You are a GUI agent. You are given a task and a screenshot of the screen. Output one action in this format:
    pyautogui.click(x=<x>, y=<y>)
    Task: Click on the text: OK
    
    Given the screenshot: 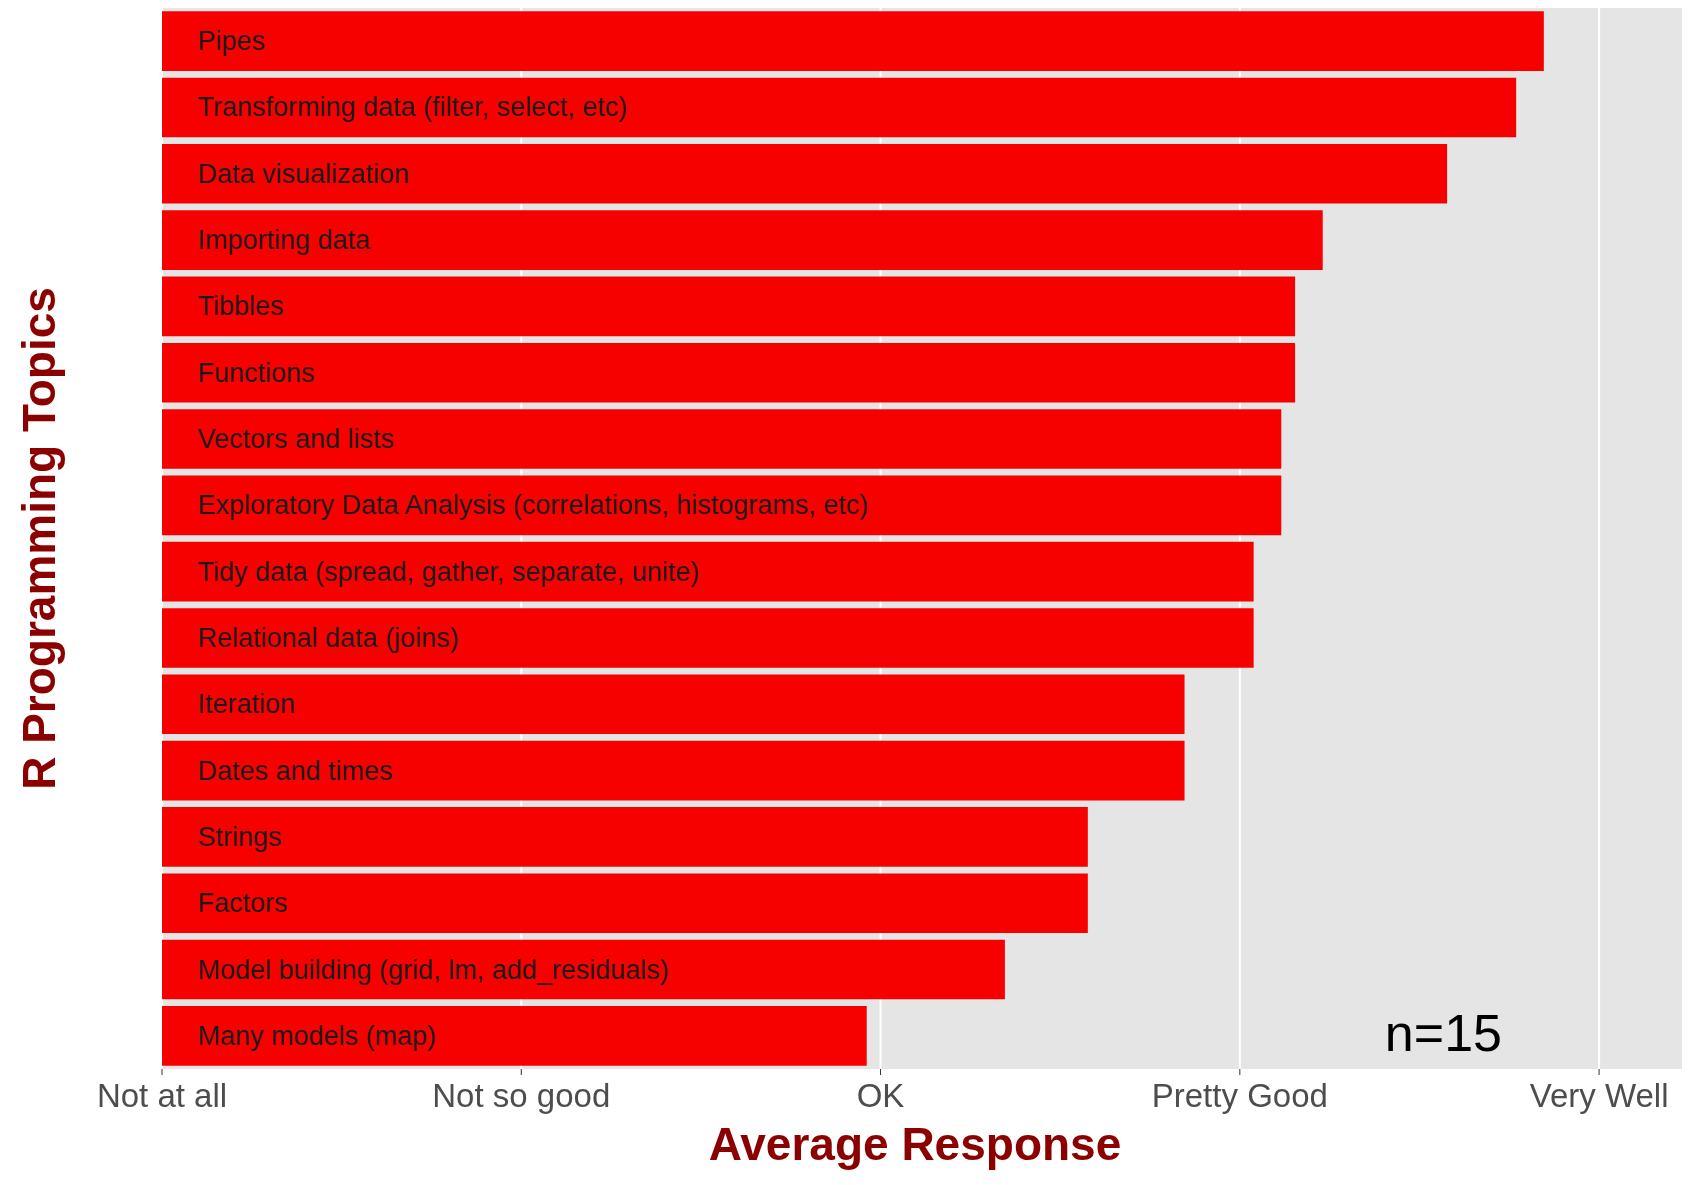 What is the action you would take?
    pyautogui.click(x=880, y=1095)
    